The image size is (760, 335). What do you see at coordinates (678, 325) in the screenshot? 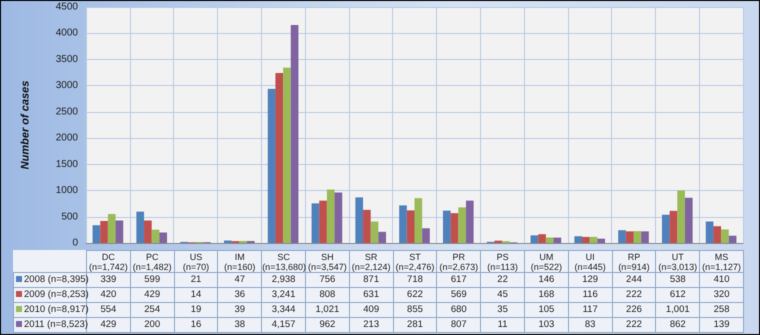
I see `data-label: 862` at bounding box center [678, 325].